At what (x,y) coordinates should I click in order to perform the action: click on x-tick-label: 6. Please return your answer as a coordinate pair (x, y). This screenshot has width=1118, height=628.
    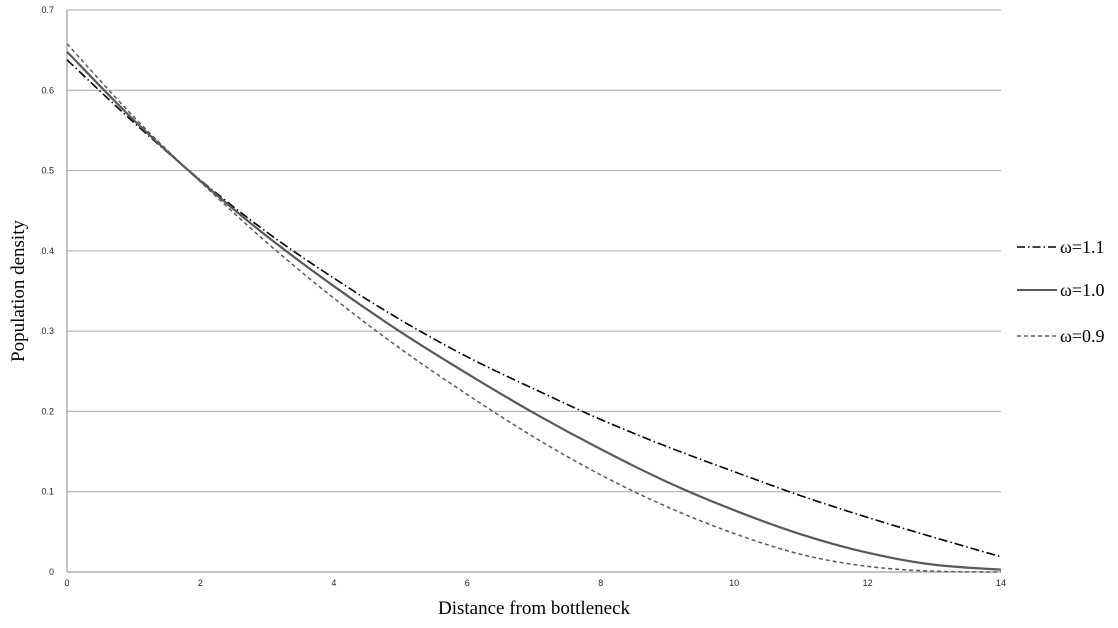
    Looking at the image, I should click on (467, 583).